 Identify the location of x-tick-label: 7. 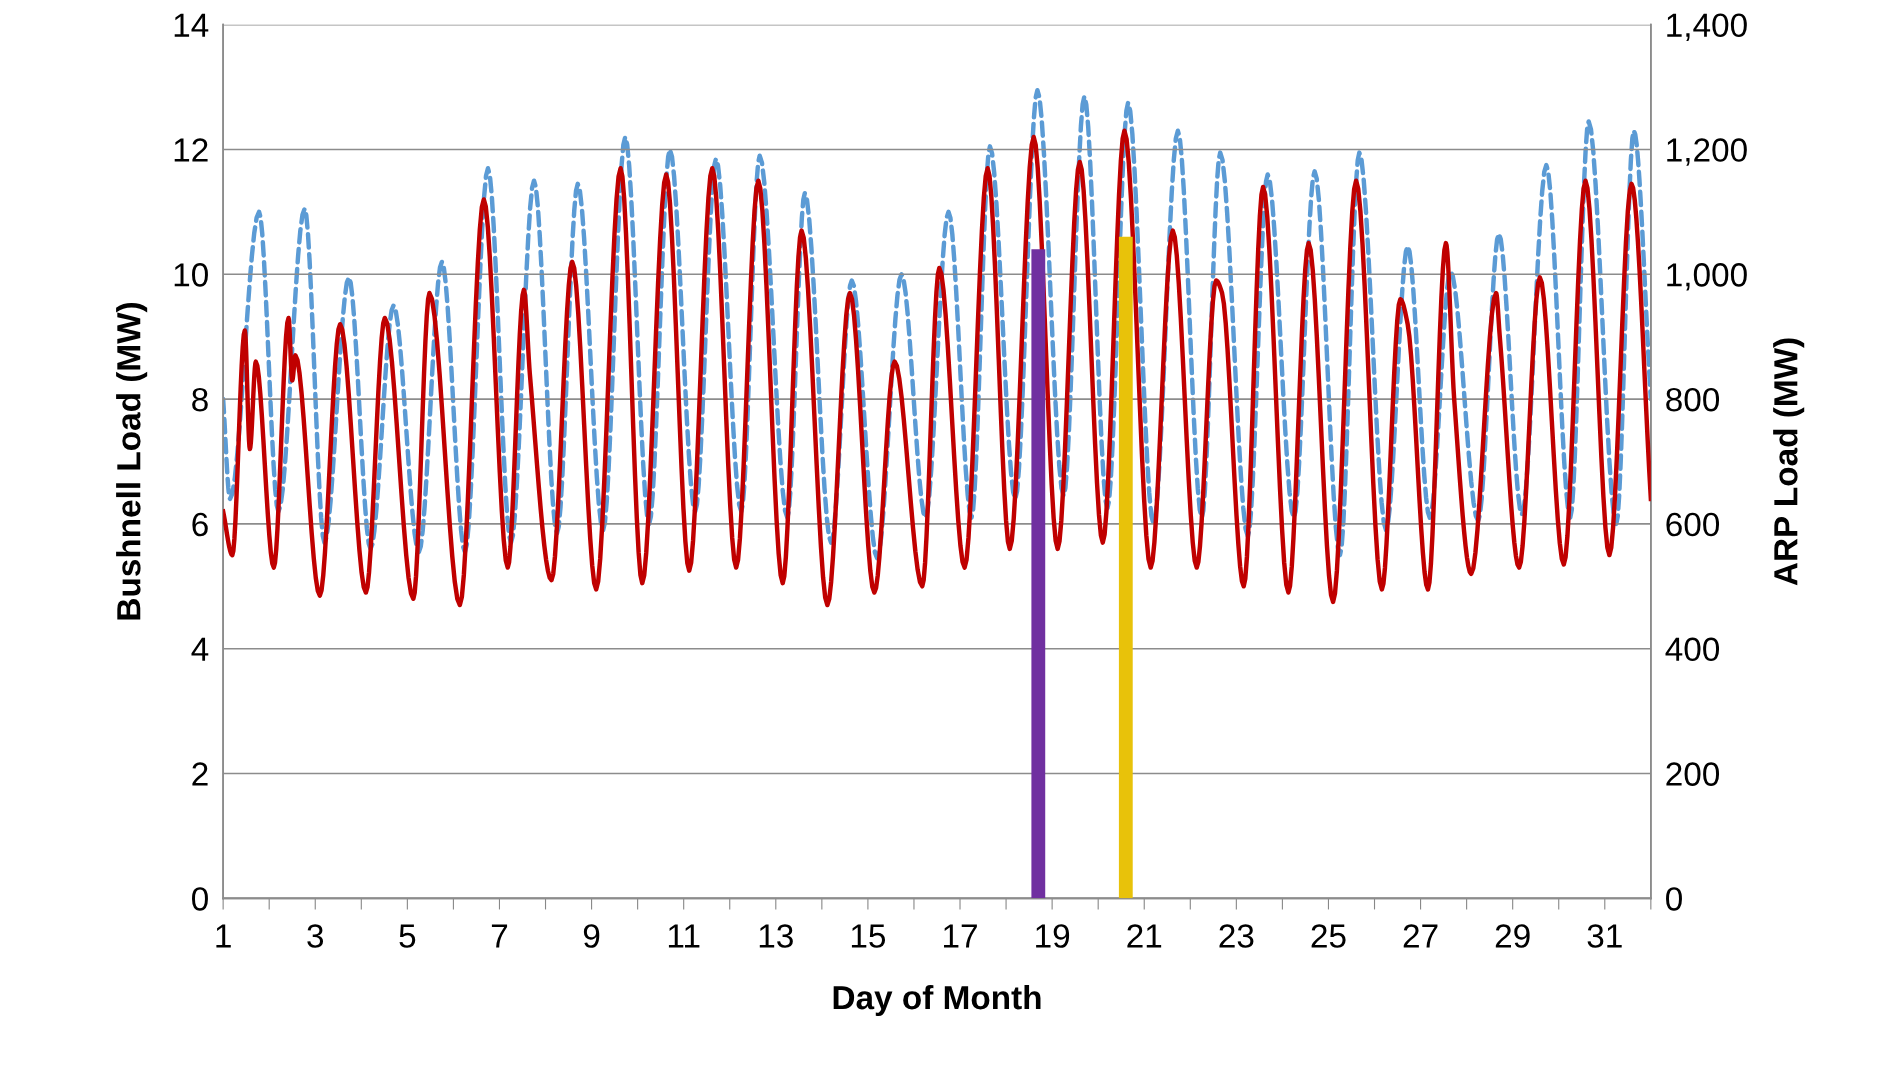
(499, 936).